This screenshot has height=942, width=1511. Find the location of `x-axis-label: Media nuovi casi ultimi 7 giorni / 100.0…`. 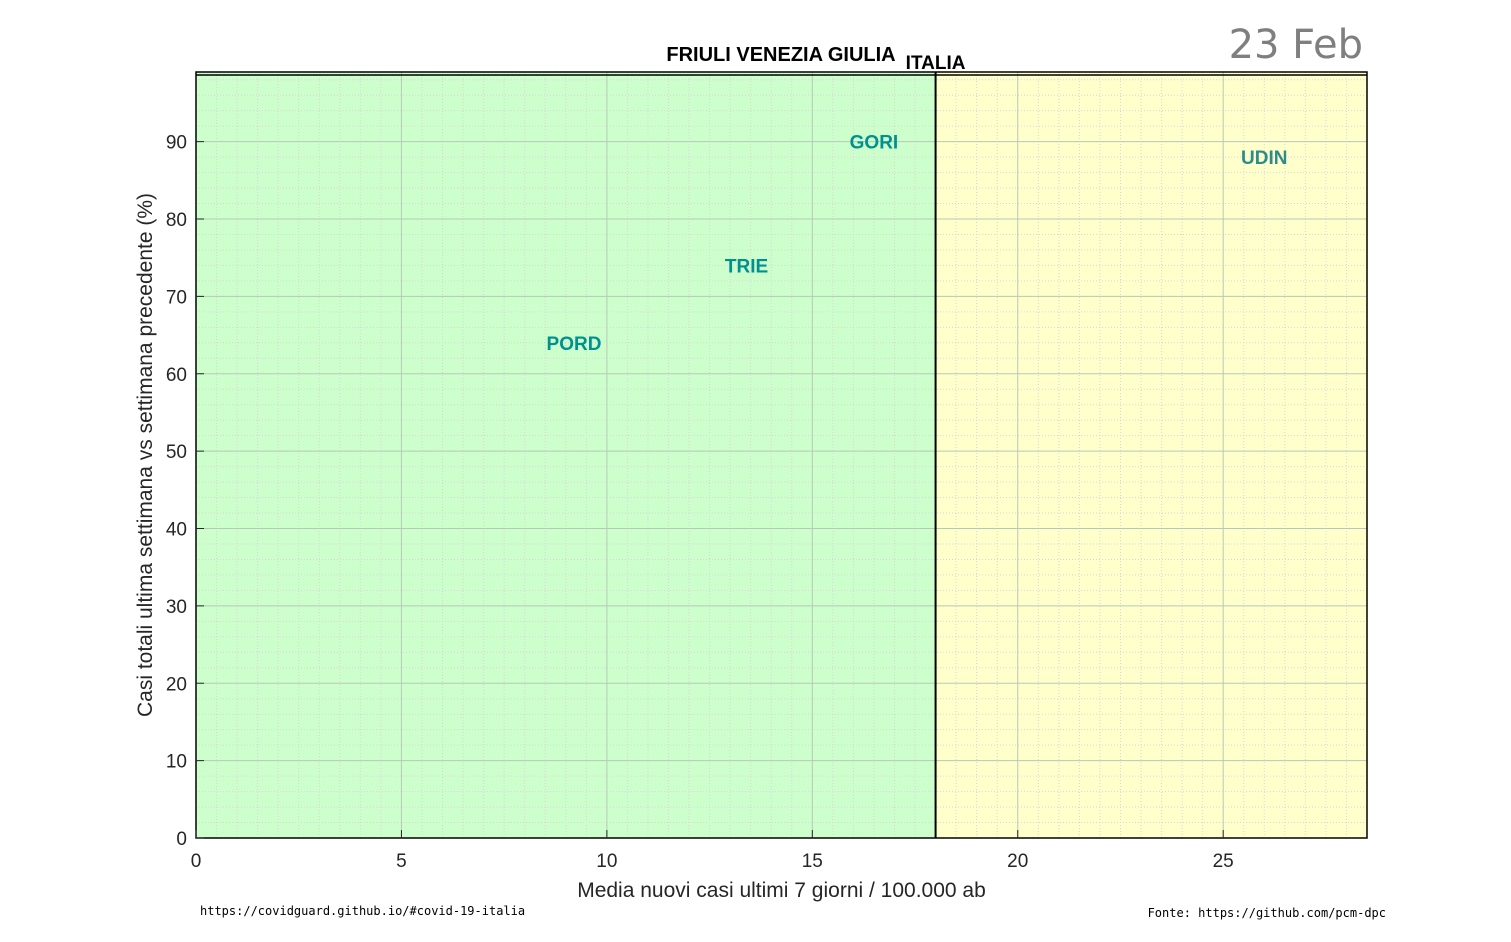

x-axis-label: Media nuovi casi ultimi 7 giorni / 100.0… is located at coordinates (781, 890).